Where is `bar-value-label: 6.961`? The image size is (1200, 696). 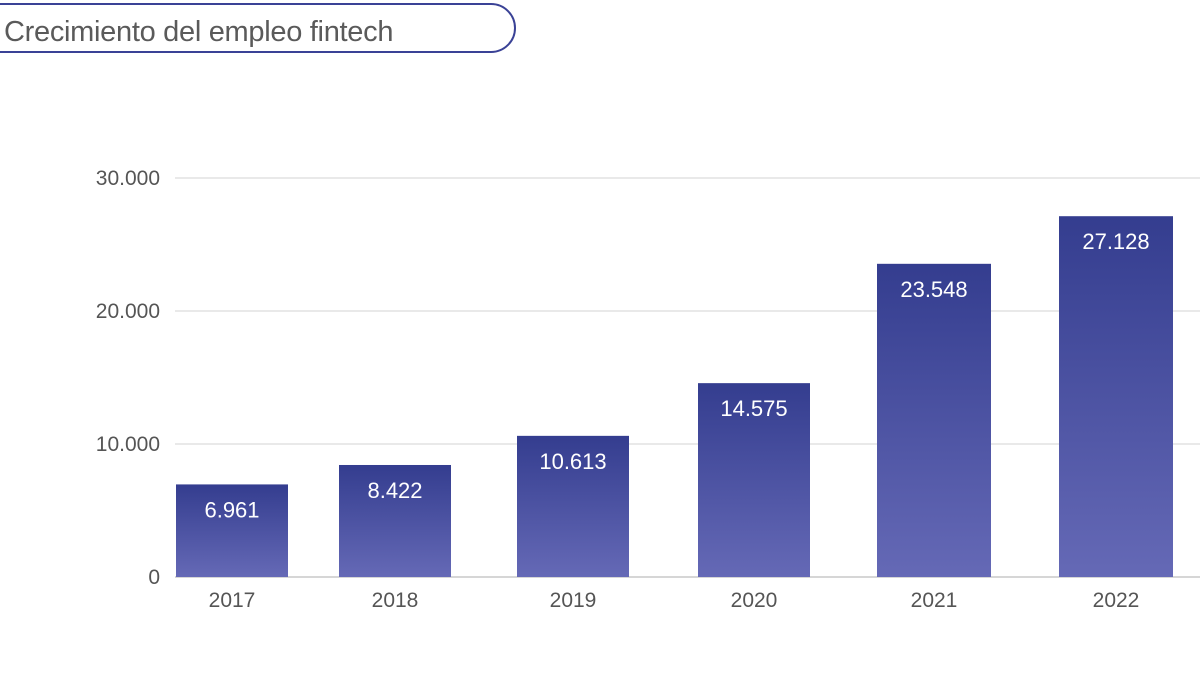
bar-value-label: 6.961 is located at coordinates (231, 509).